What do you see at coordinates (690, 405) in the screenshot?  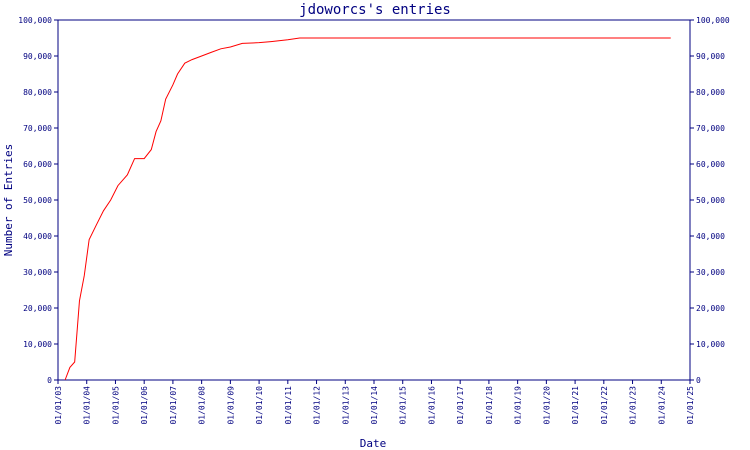 I see `x-tick-label: 01/01/25` at bounding box center [690, 405].